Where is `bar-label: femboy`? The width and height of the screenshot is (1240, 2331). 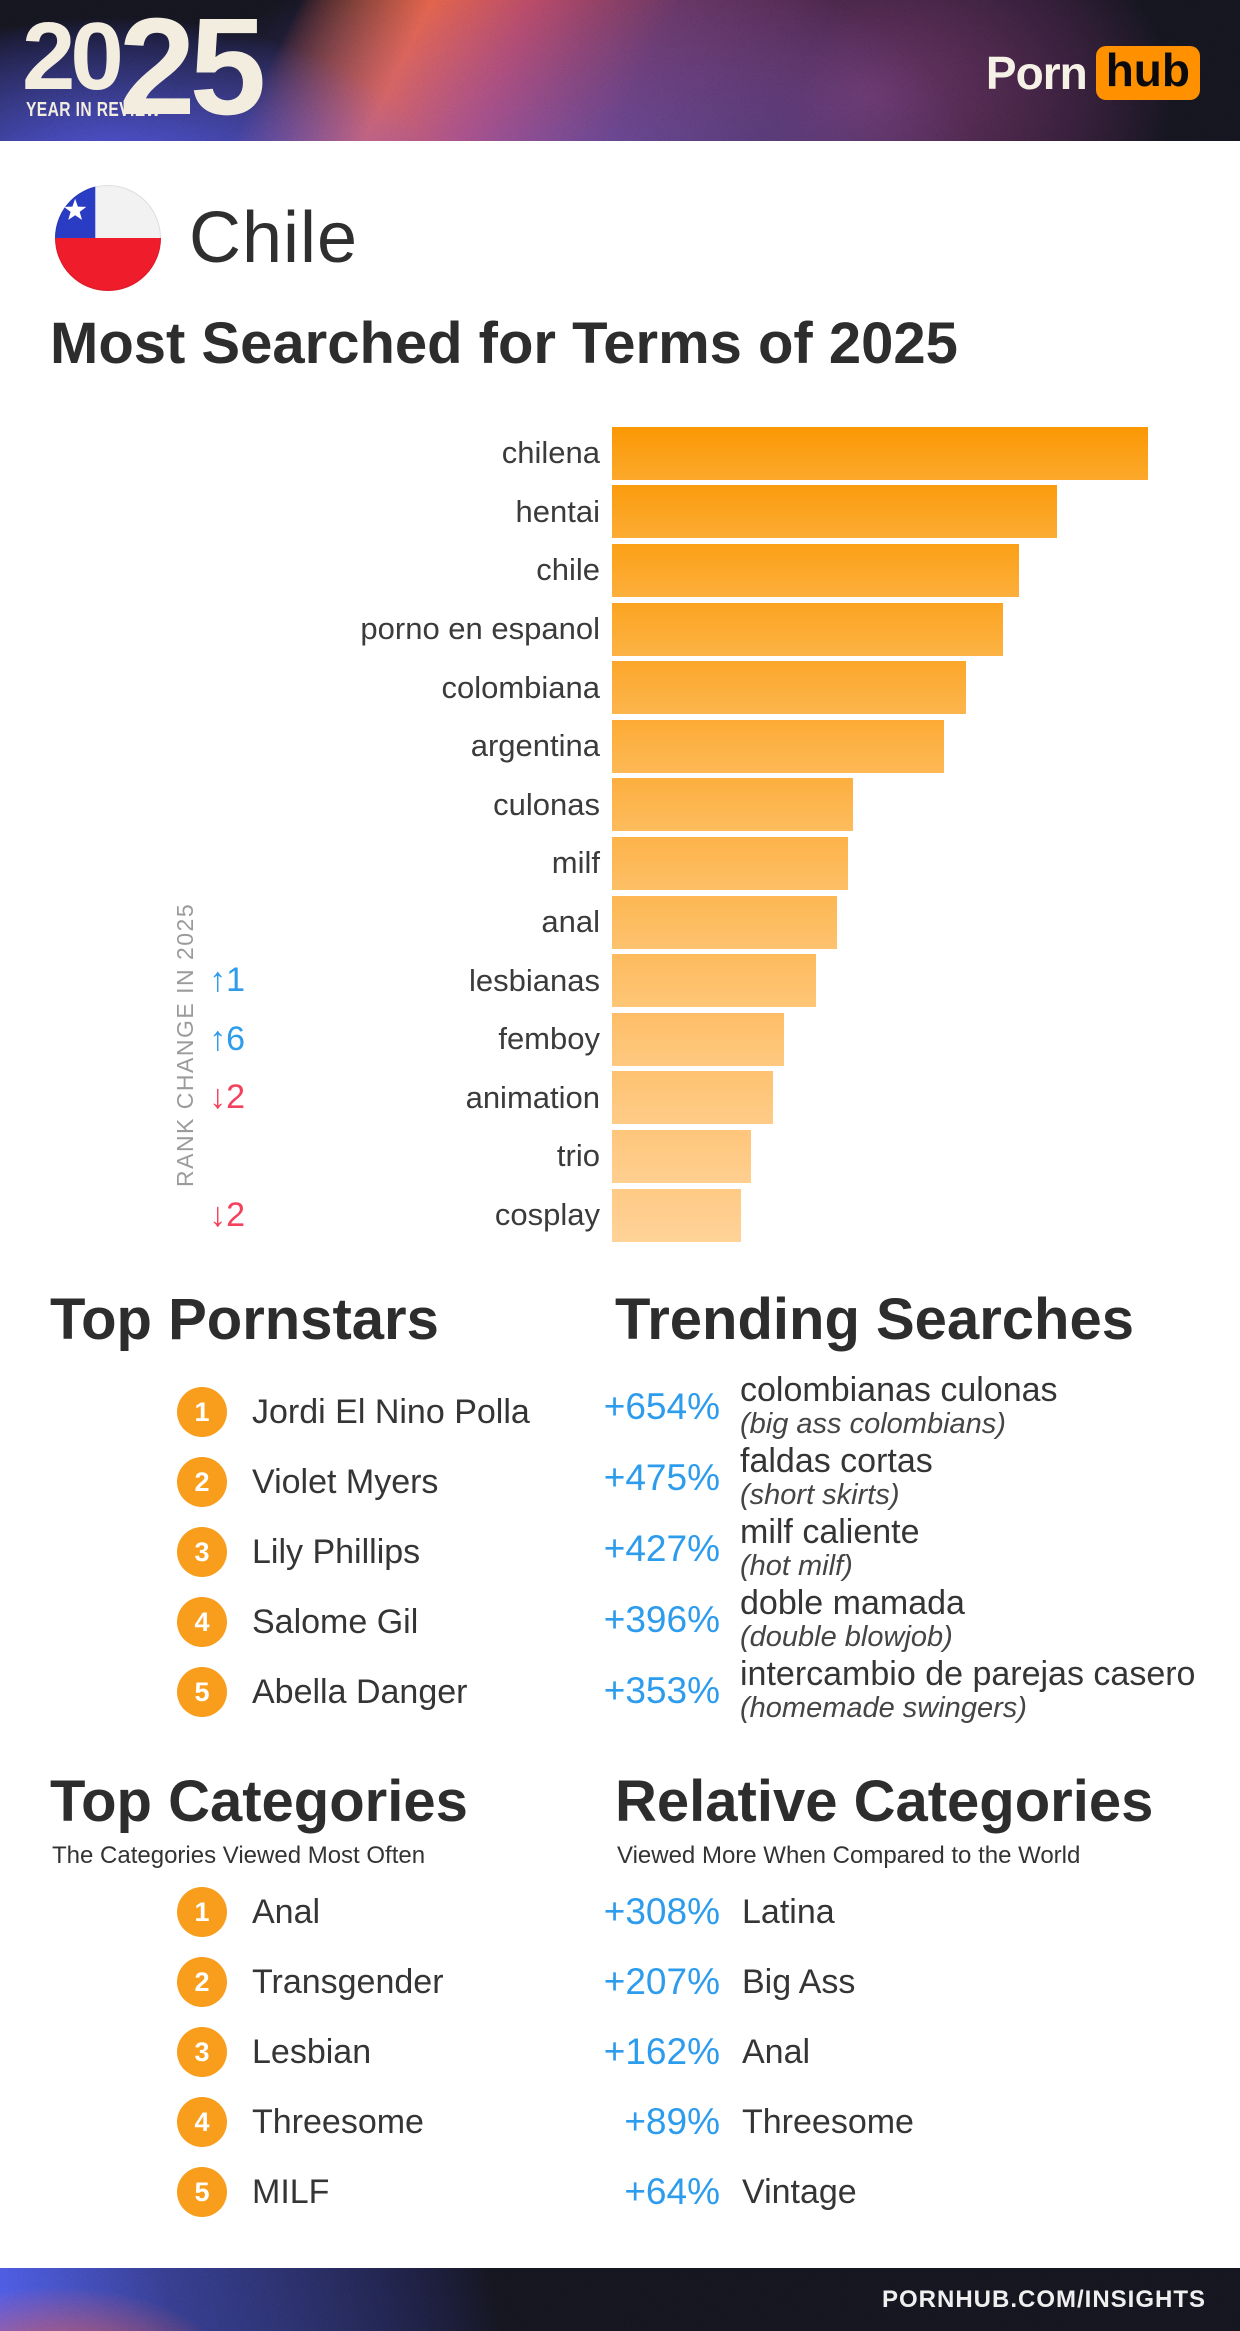 bar-label: femboy is located at coordinates (549, 1039).